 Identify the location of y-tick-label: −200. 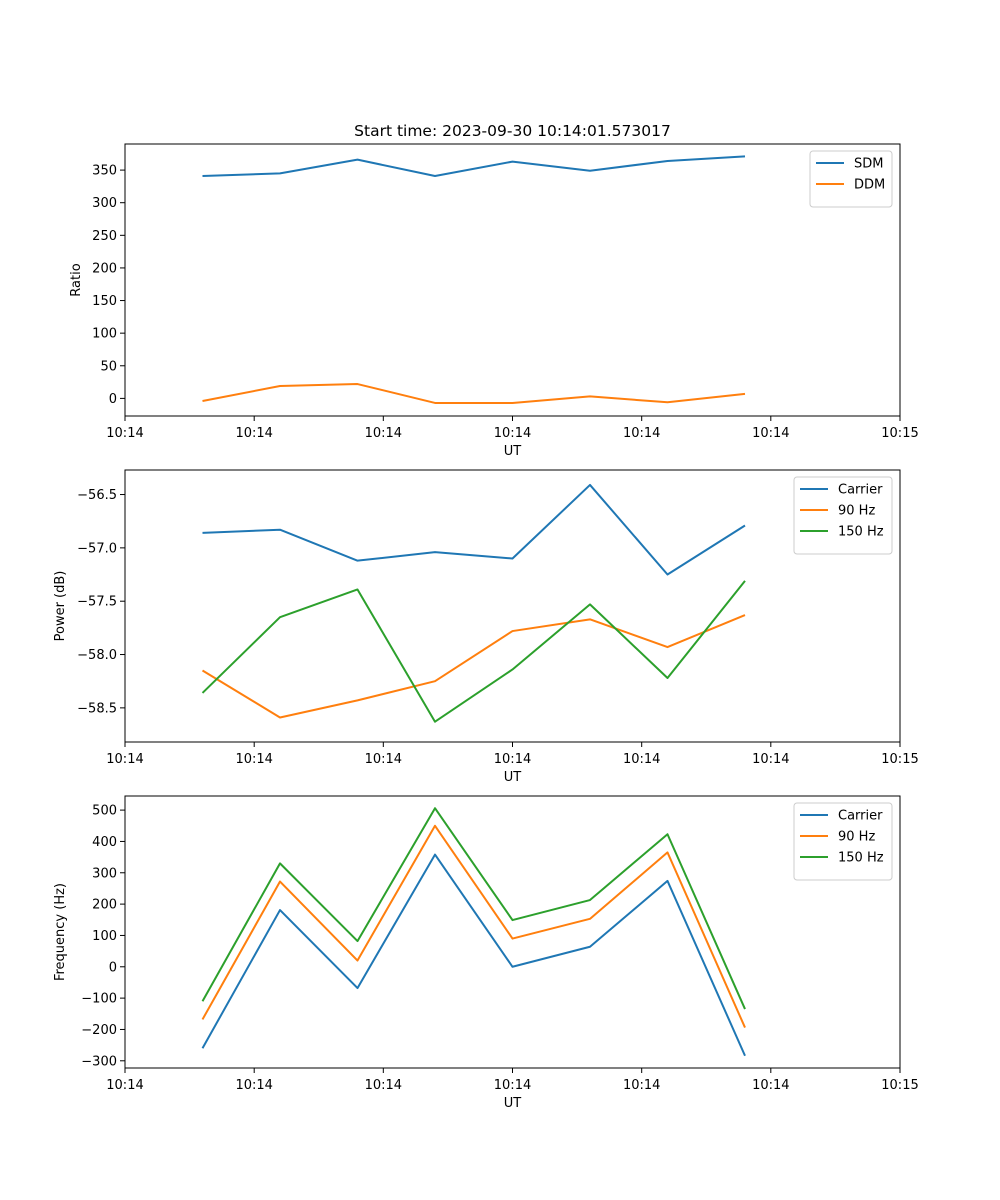
(99, 1030).